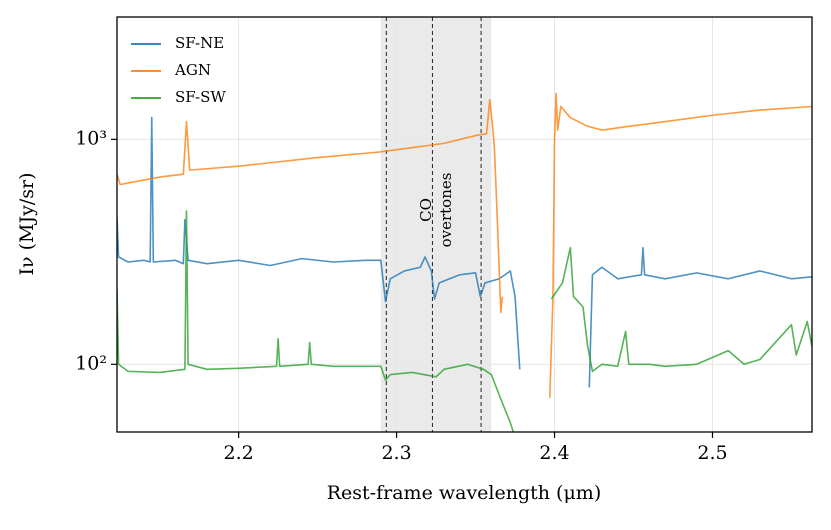  I want to click on shaded-region, so click(436, 224).